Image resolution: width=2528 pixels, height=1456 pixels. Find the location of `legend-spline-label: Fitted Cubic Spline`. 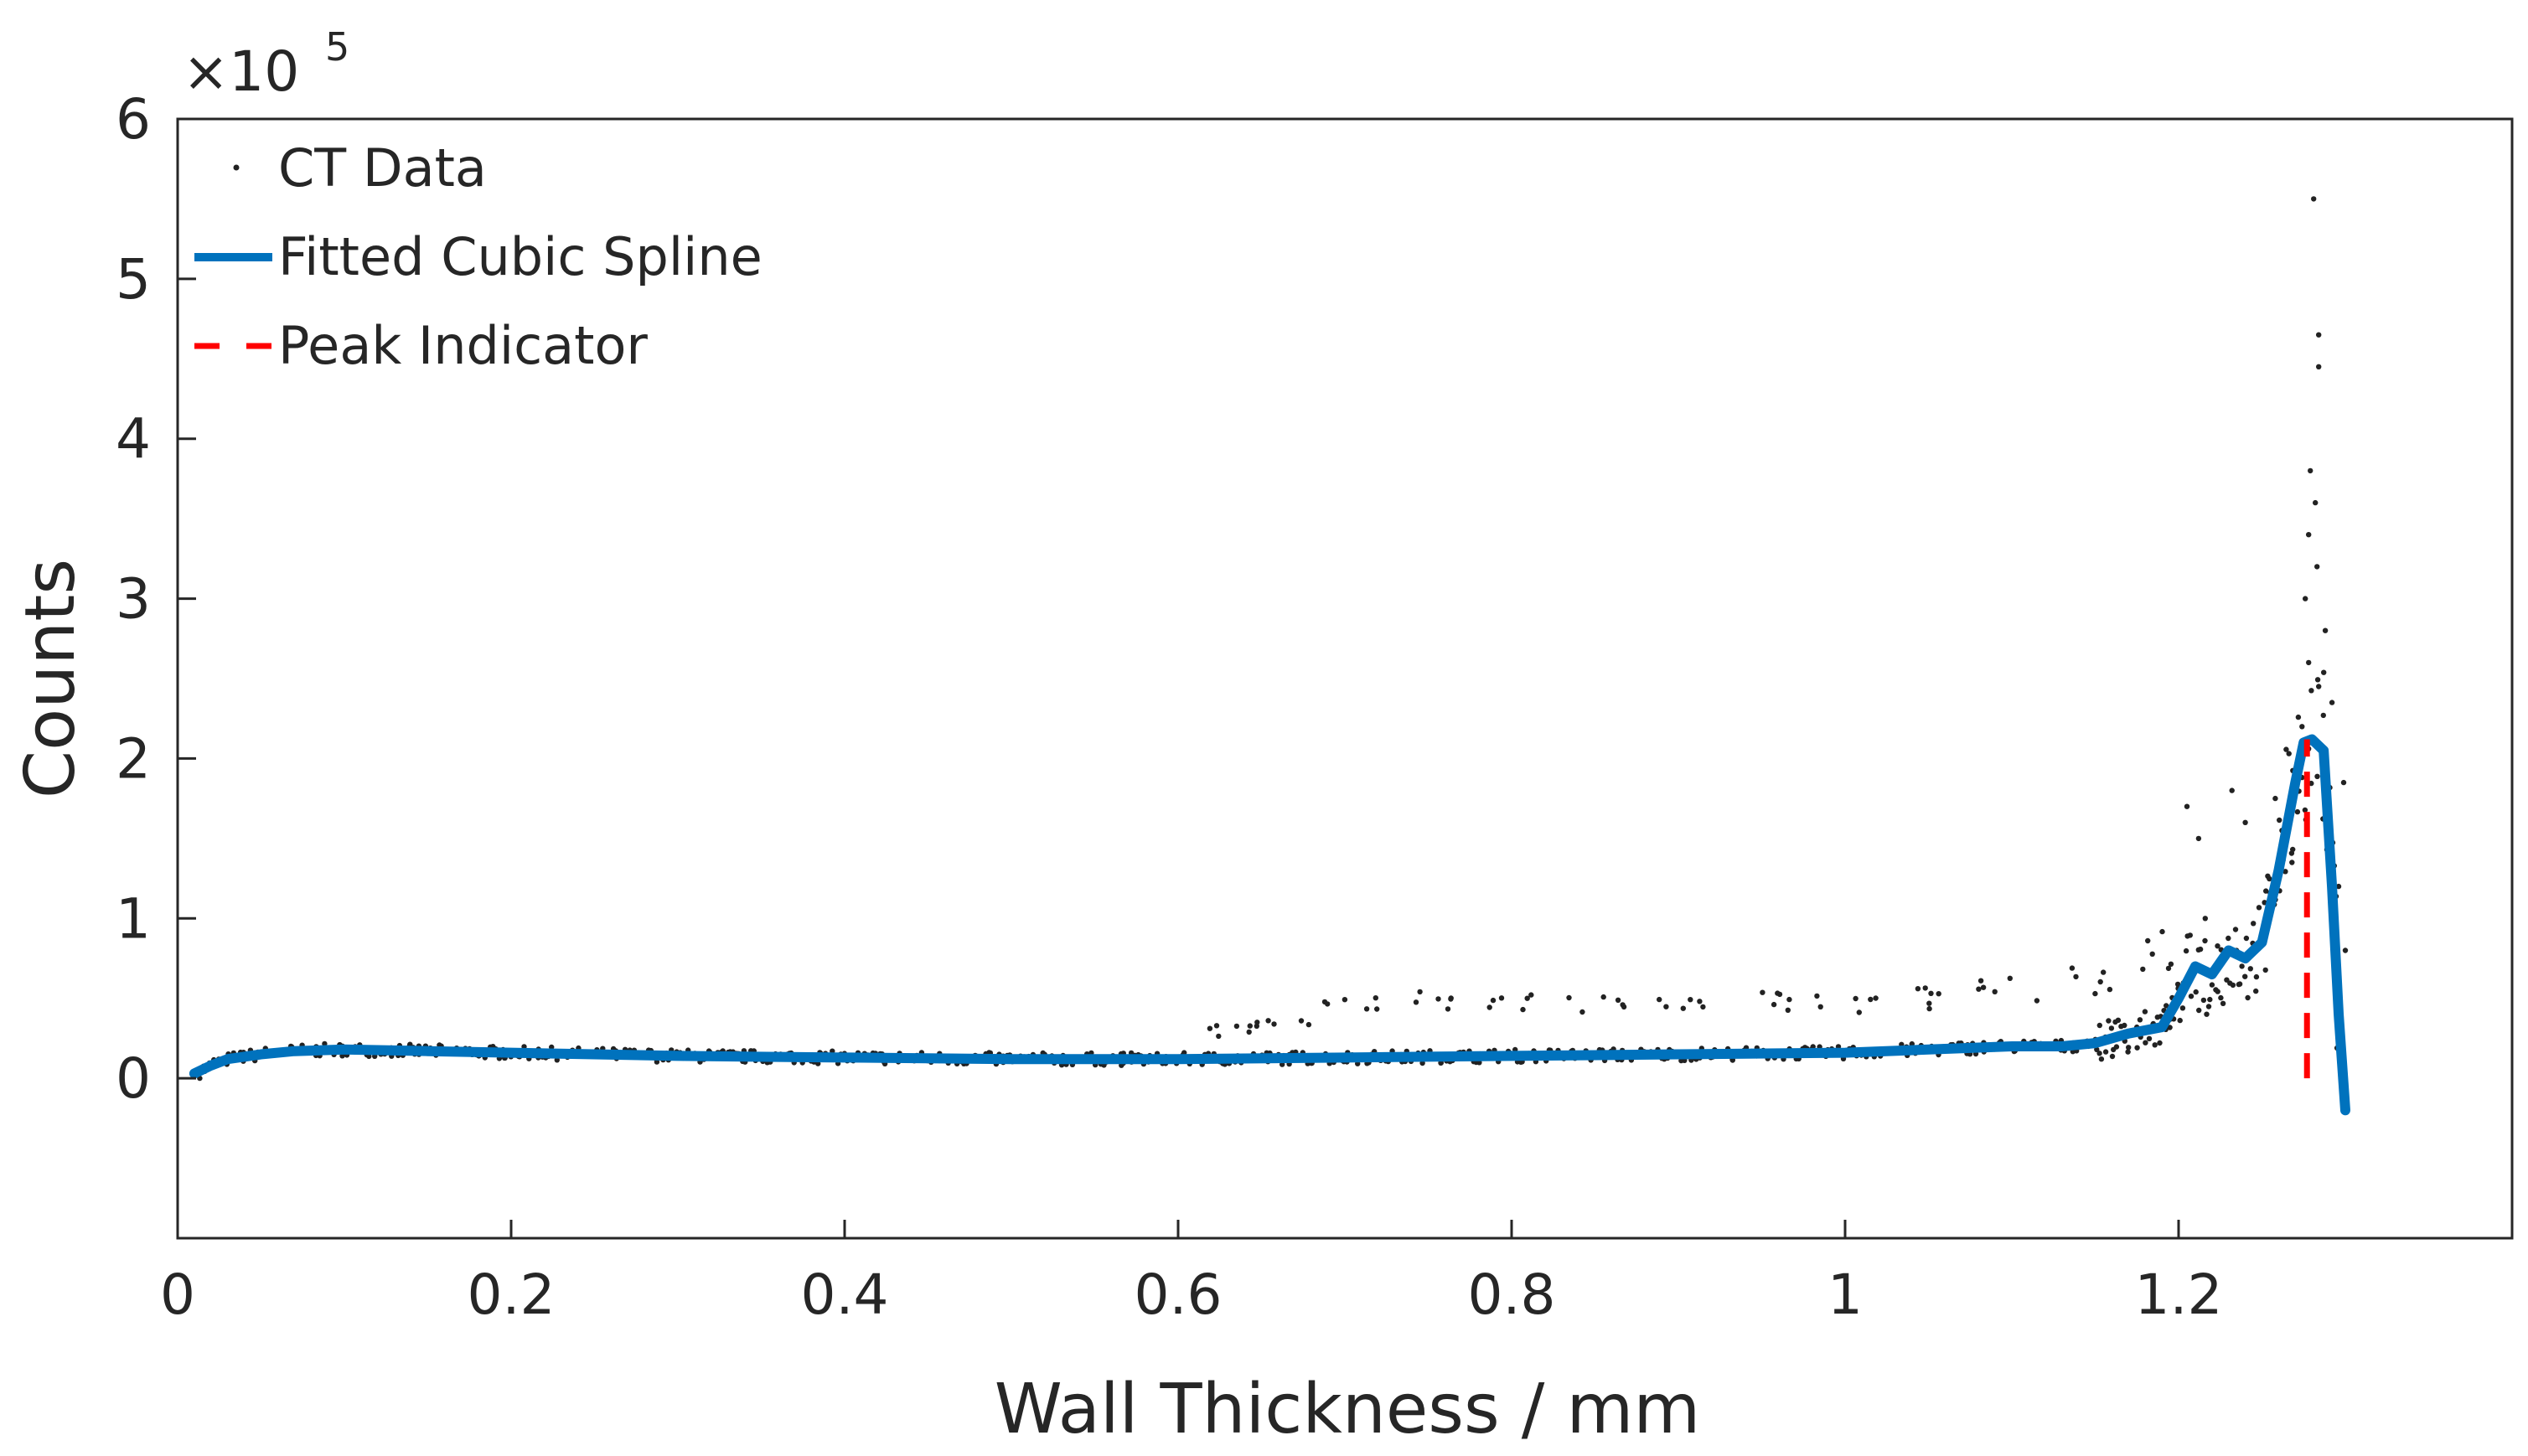

legend-spline-label: Fitted Cubic Spline is located at coordinates (521, 256).